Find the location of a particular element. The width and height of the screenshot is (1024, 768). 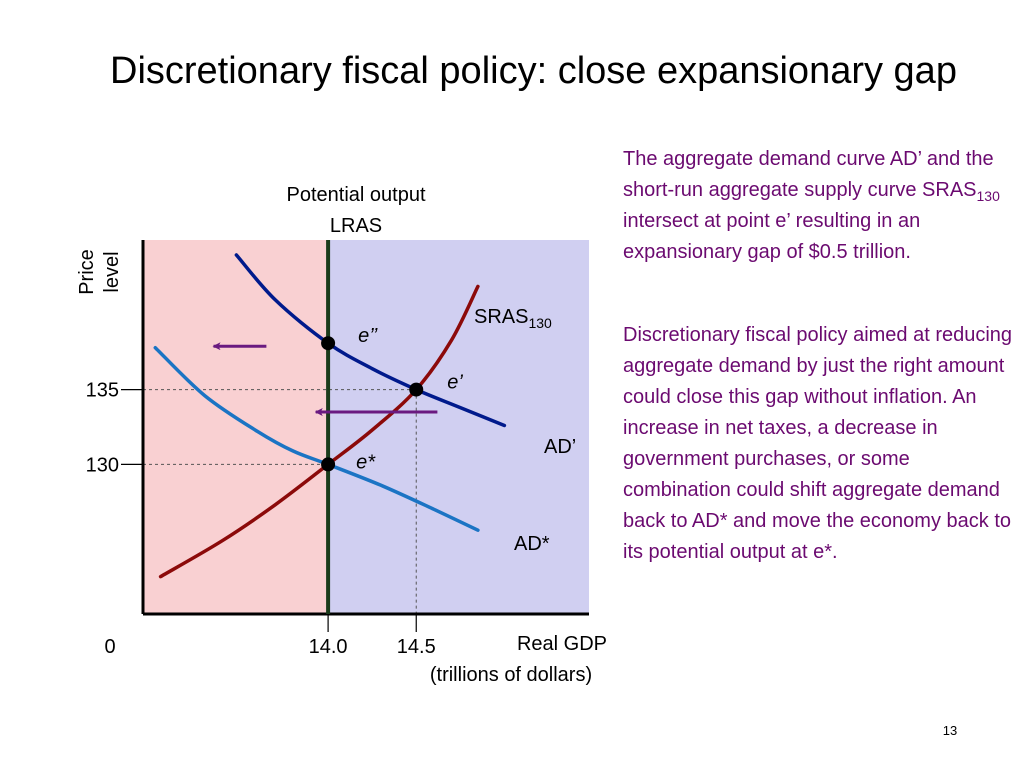

x-ticks: 14.0 14.5 is located at coordinates (372, 636).